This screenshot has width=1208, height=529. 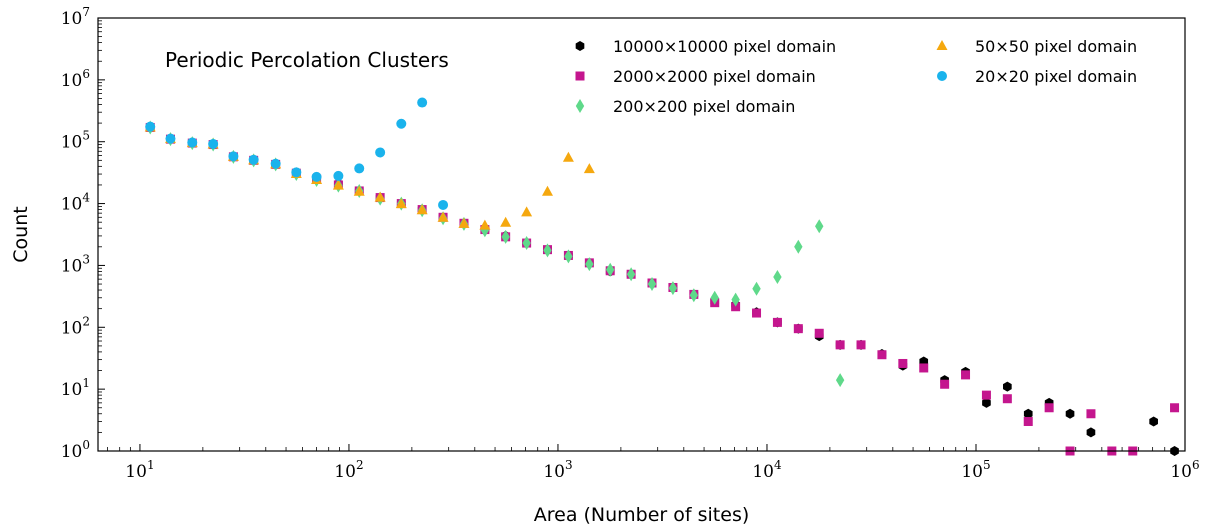 I want to click on legend-label: 200×200 pixel domain, so click(x=704, y=106).